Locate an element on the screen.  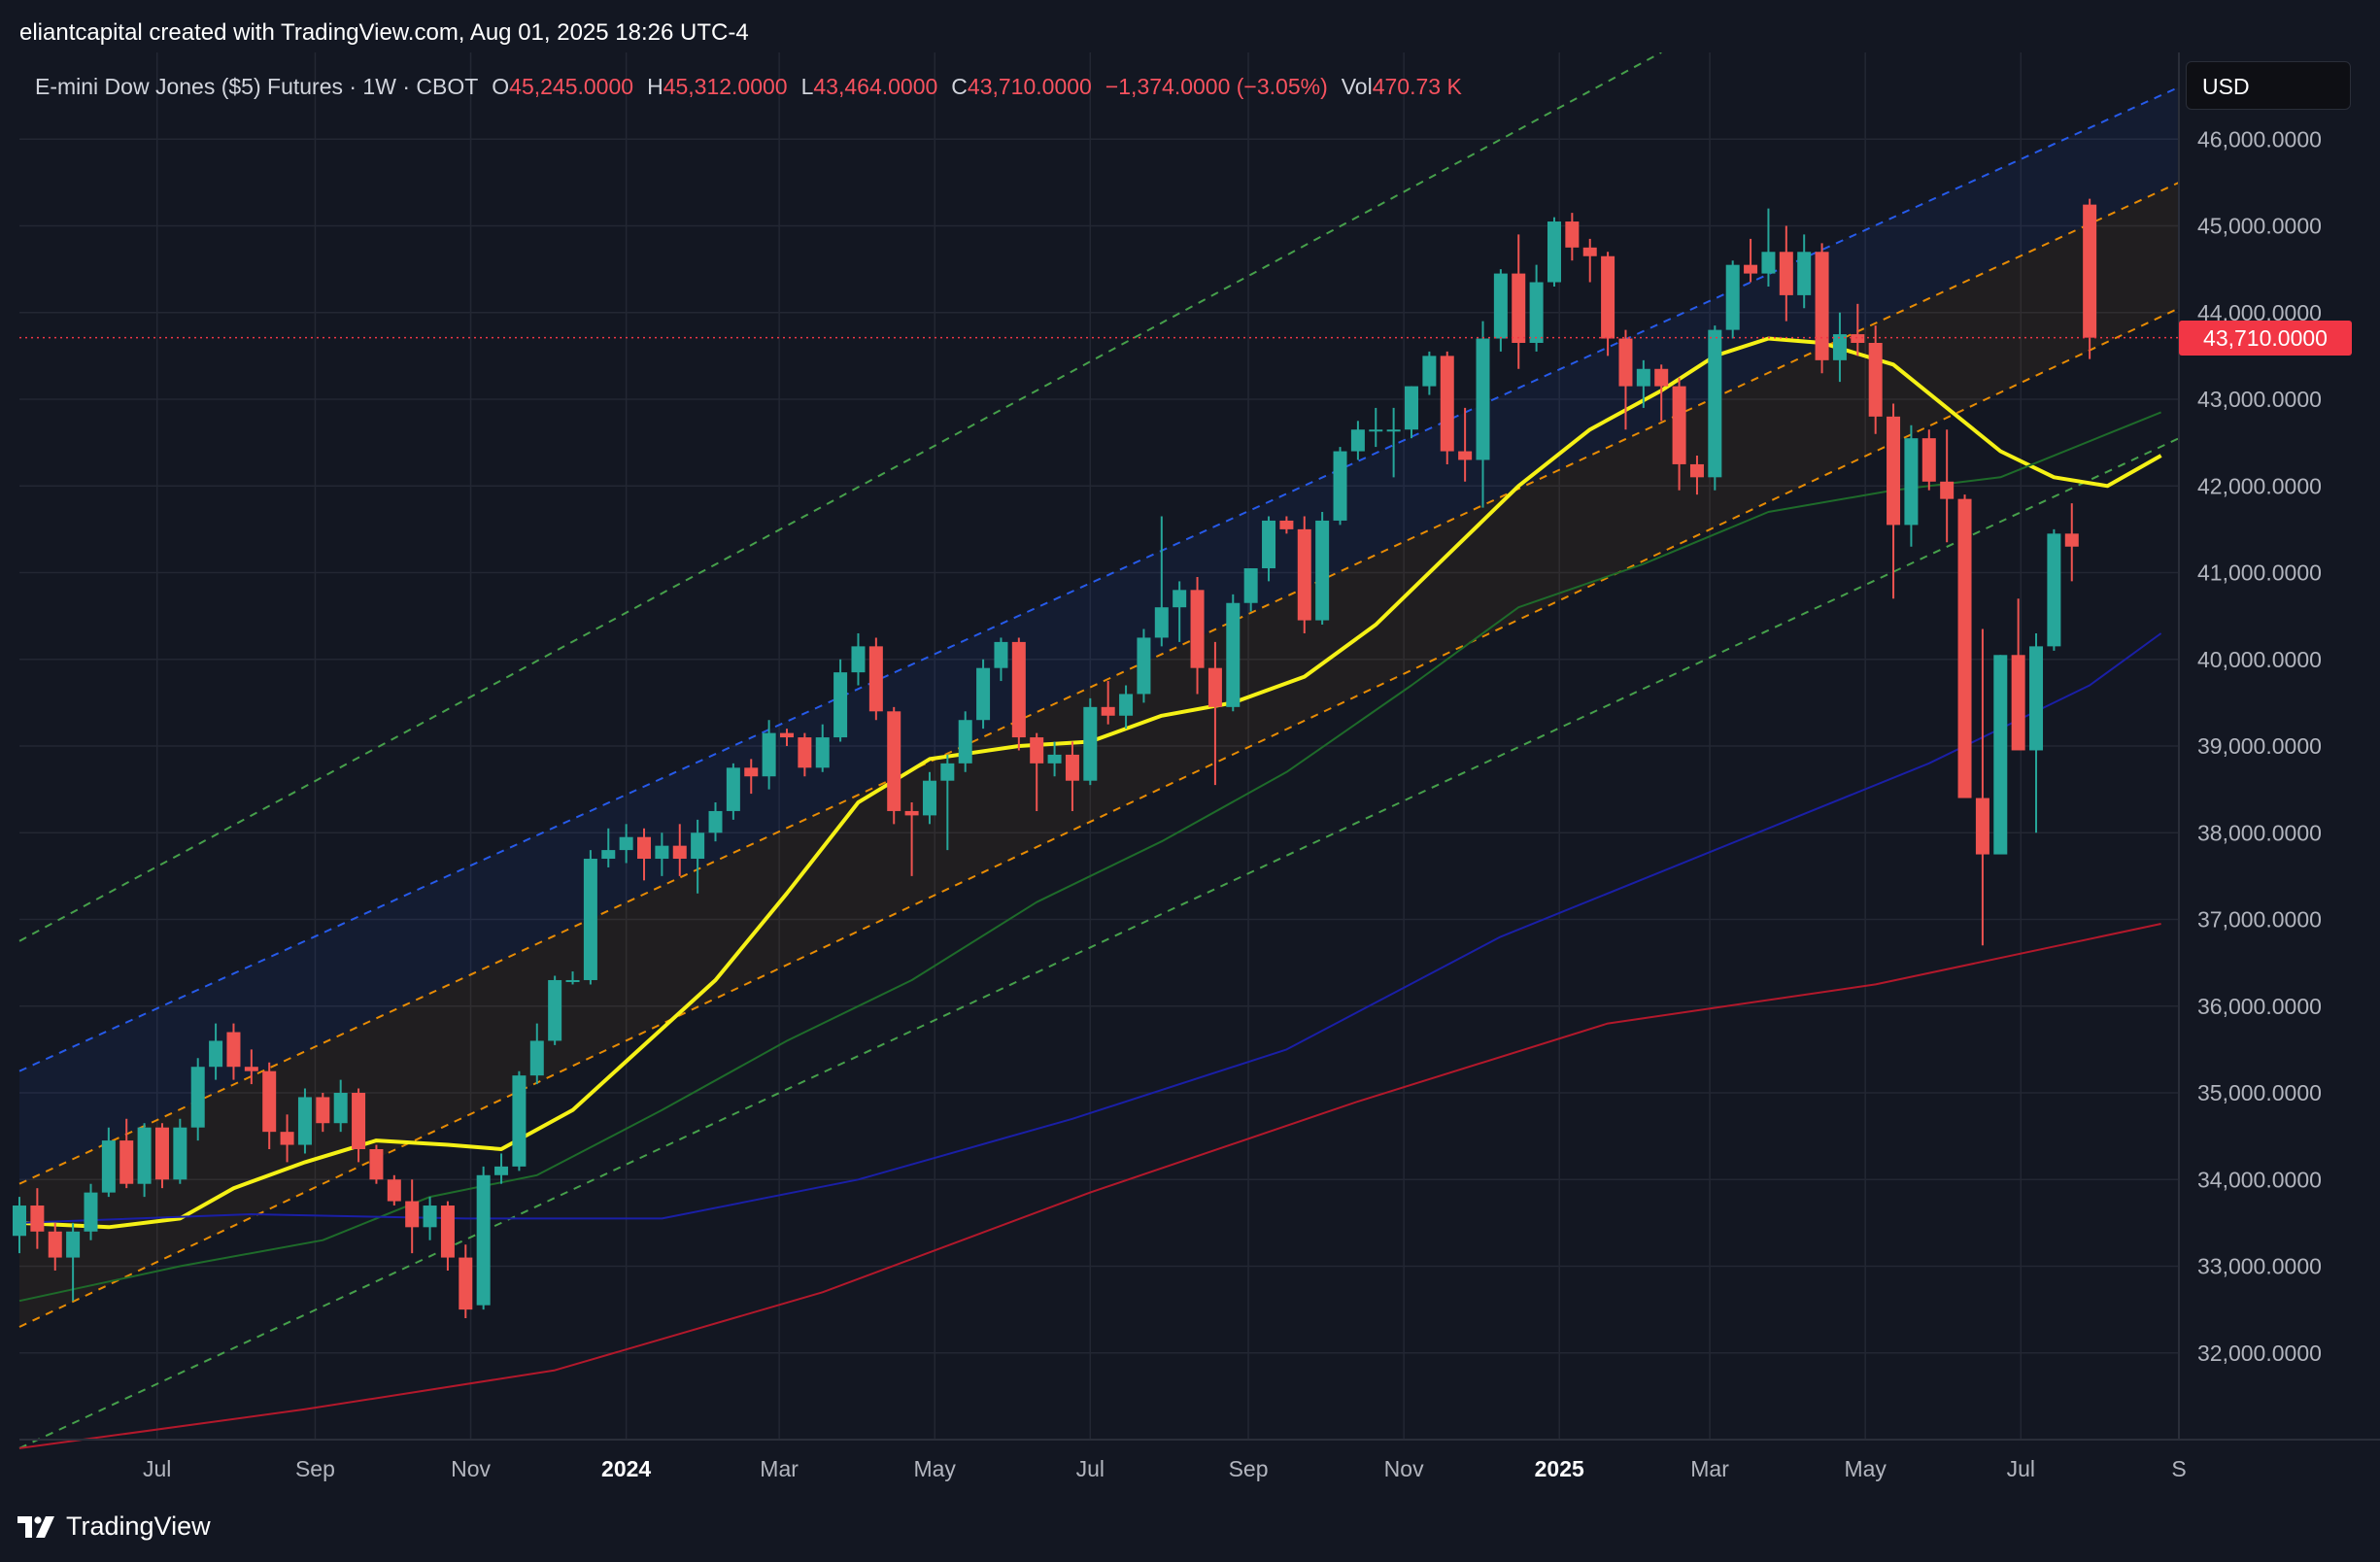
y-tick-label: 42,000.0000 is located at coordinates (2259, 486).